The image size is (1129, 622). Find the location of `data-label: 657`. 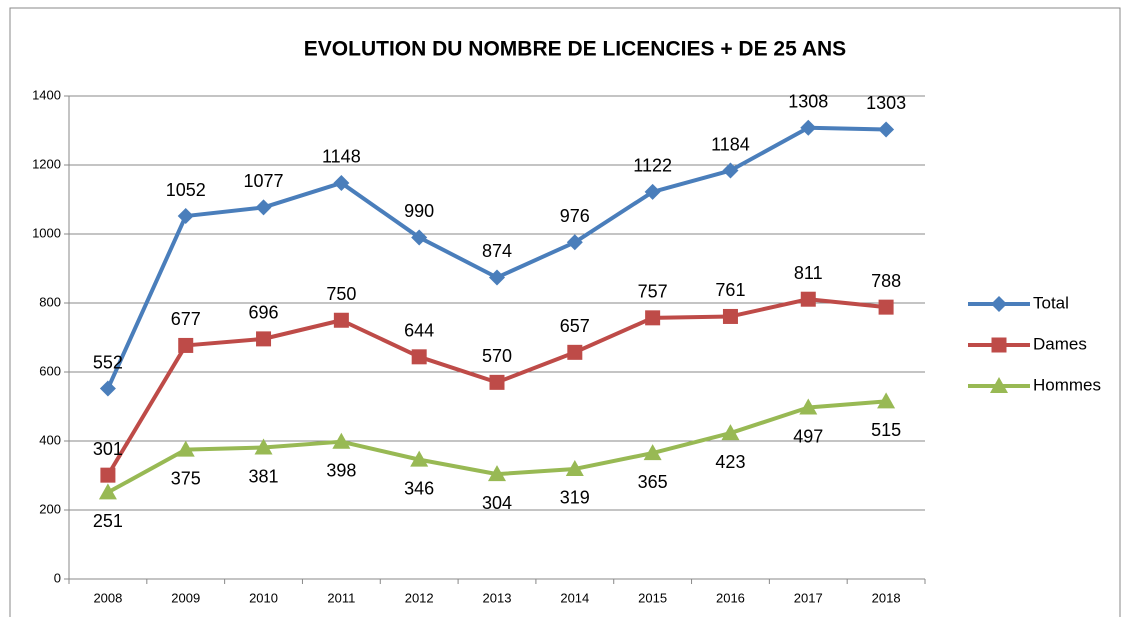

data-label: 657 is located at coordinates (575, 326).